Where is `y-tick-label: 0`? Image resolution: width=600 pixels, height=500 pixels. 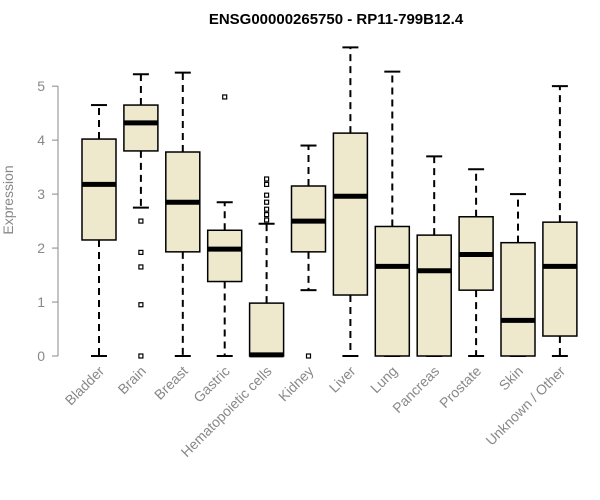
y-tick-label: 0 is located at coordinates (41, 356).